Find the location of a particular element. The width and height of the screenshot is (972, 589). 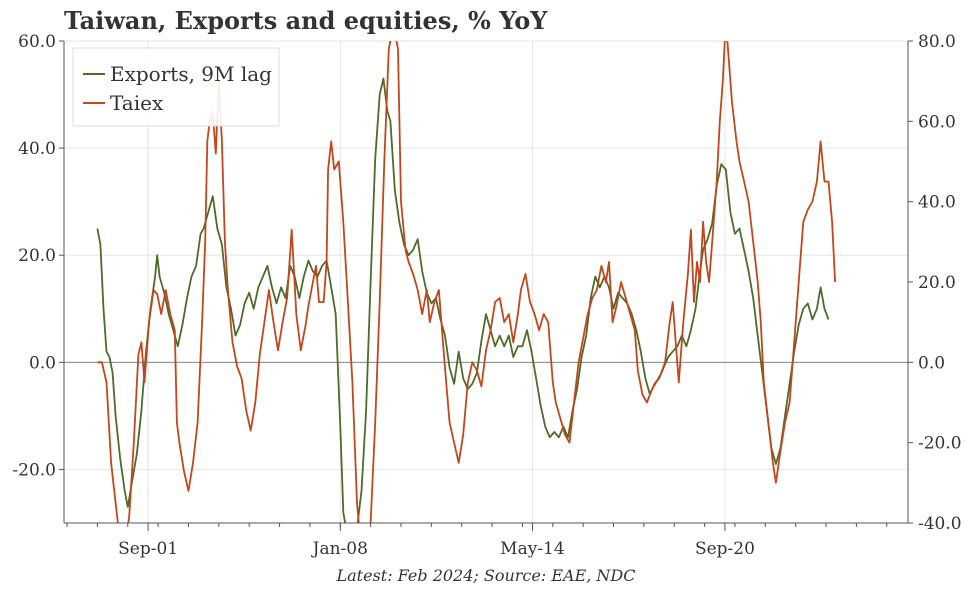

legend: Exports, 9M lag Taiex is located at coordinates (176, 87).